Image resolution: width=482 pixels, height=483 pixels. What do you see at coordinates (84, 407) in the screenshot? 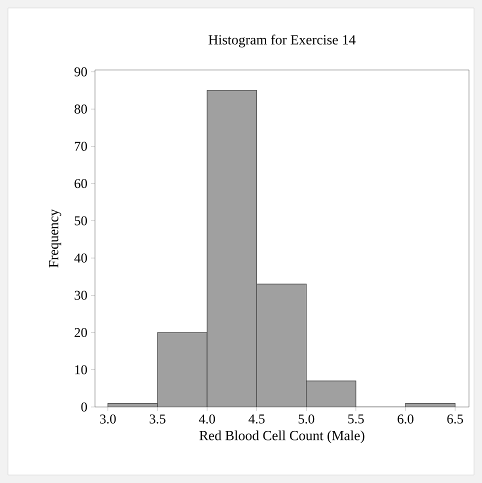
I see `y-tick-label: 0` at bounding box center [84, 407].